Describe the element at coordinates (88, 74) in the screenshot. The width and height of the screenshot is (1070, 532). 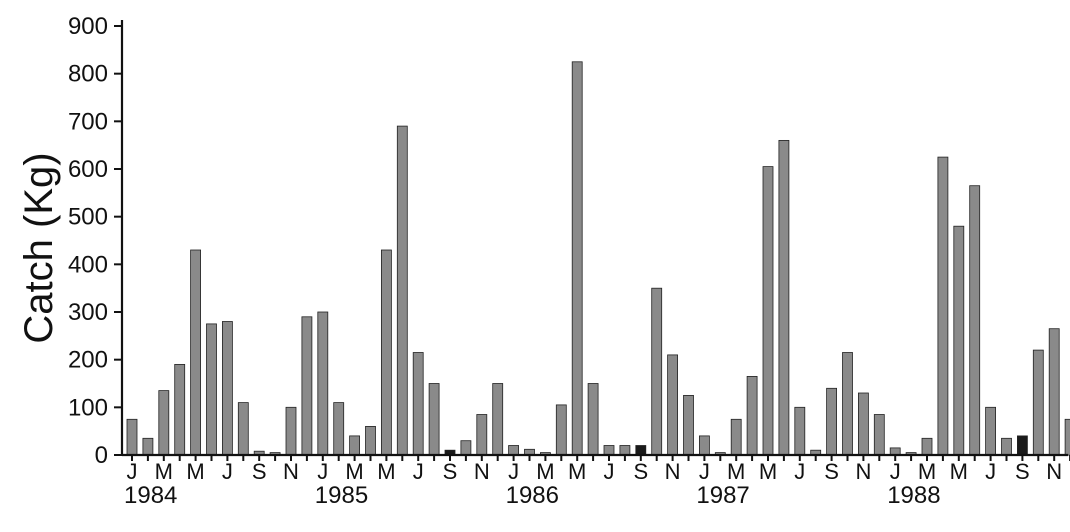
I see `y-tick-label: 800` at that location.